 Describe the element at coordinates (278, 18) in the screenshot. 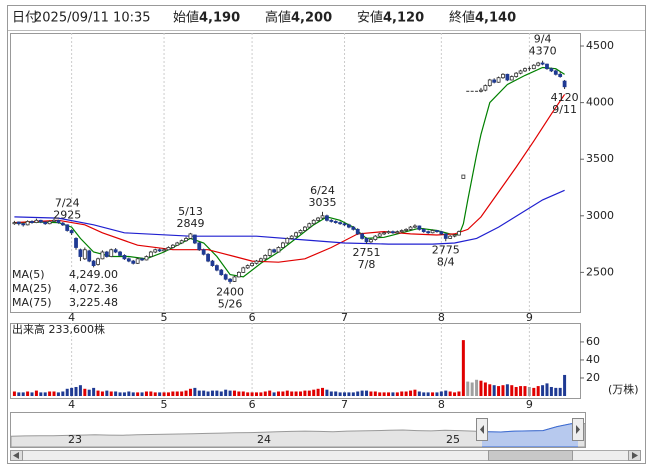

I see `header-label: 高値` at that location.